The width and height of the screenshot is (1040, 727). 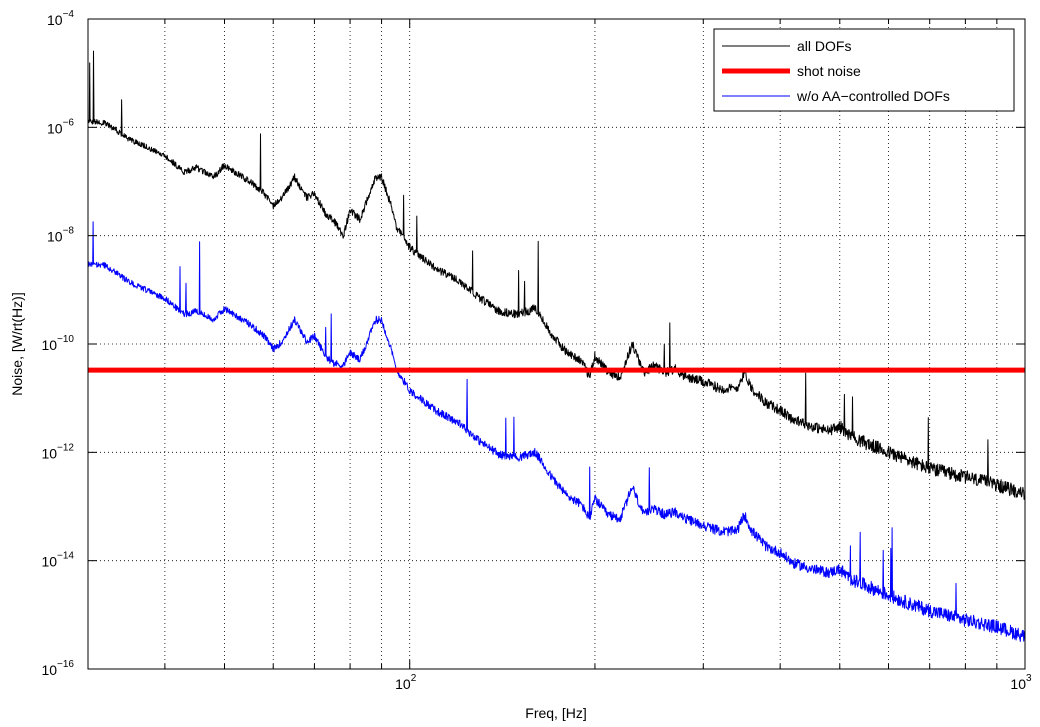 I want to click on y-tick-label: 10⁻¹⁴, so click(x=57, y=560).